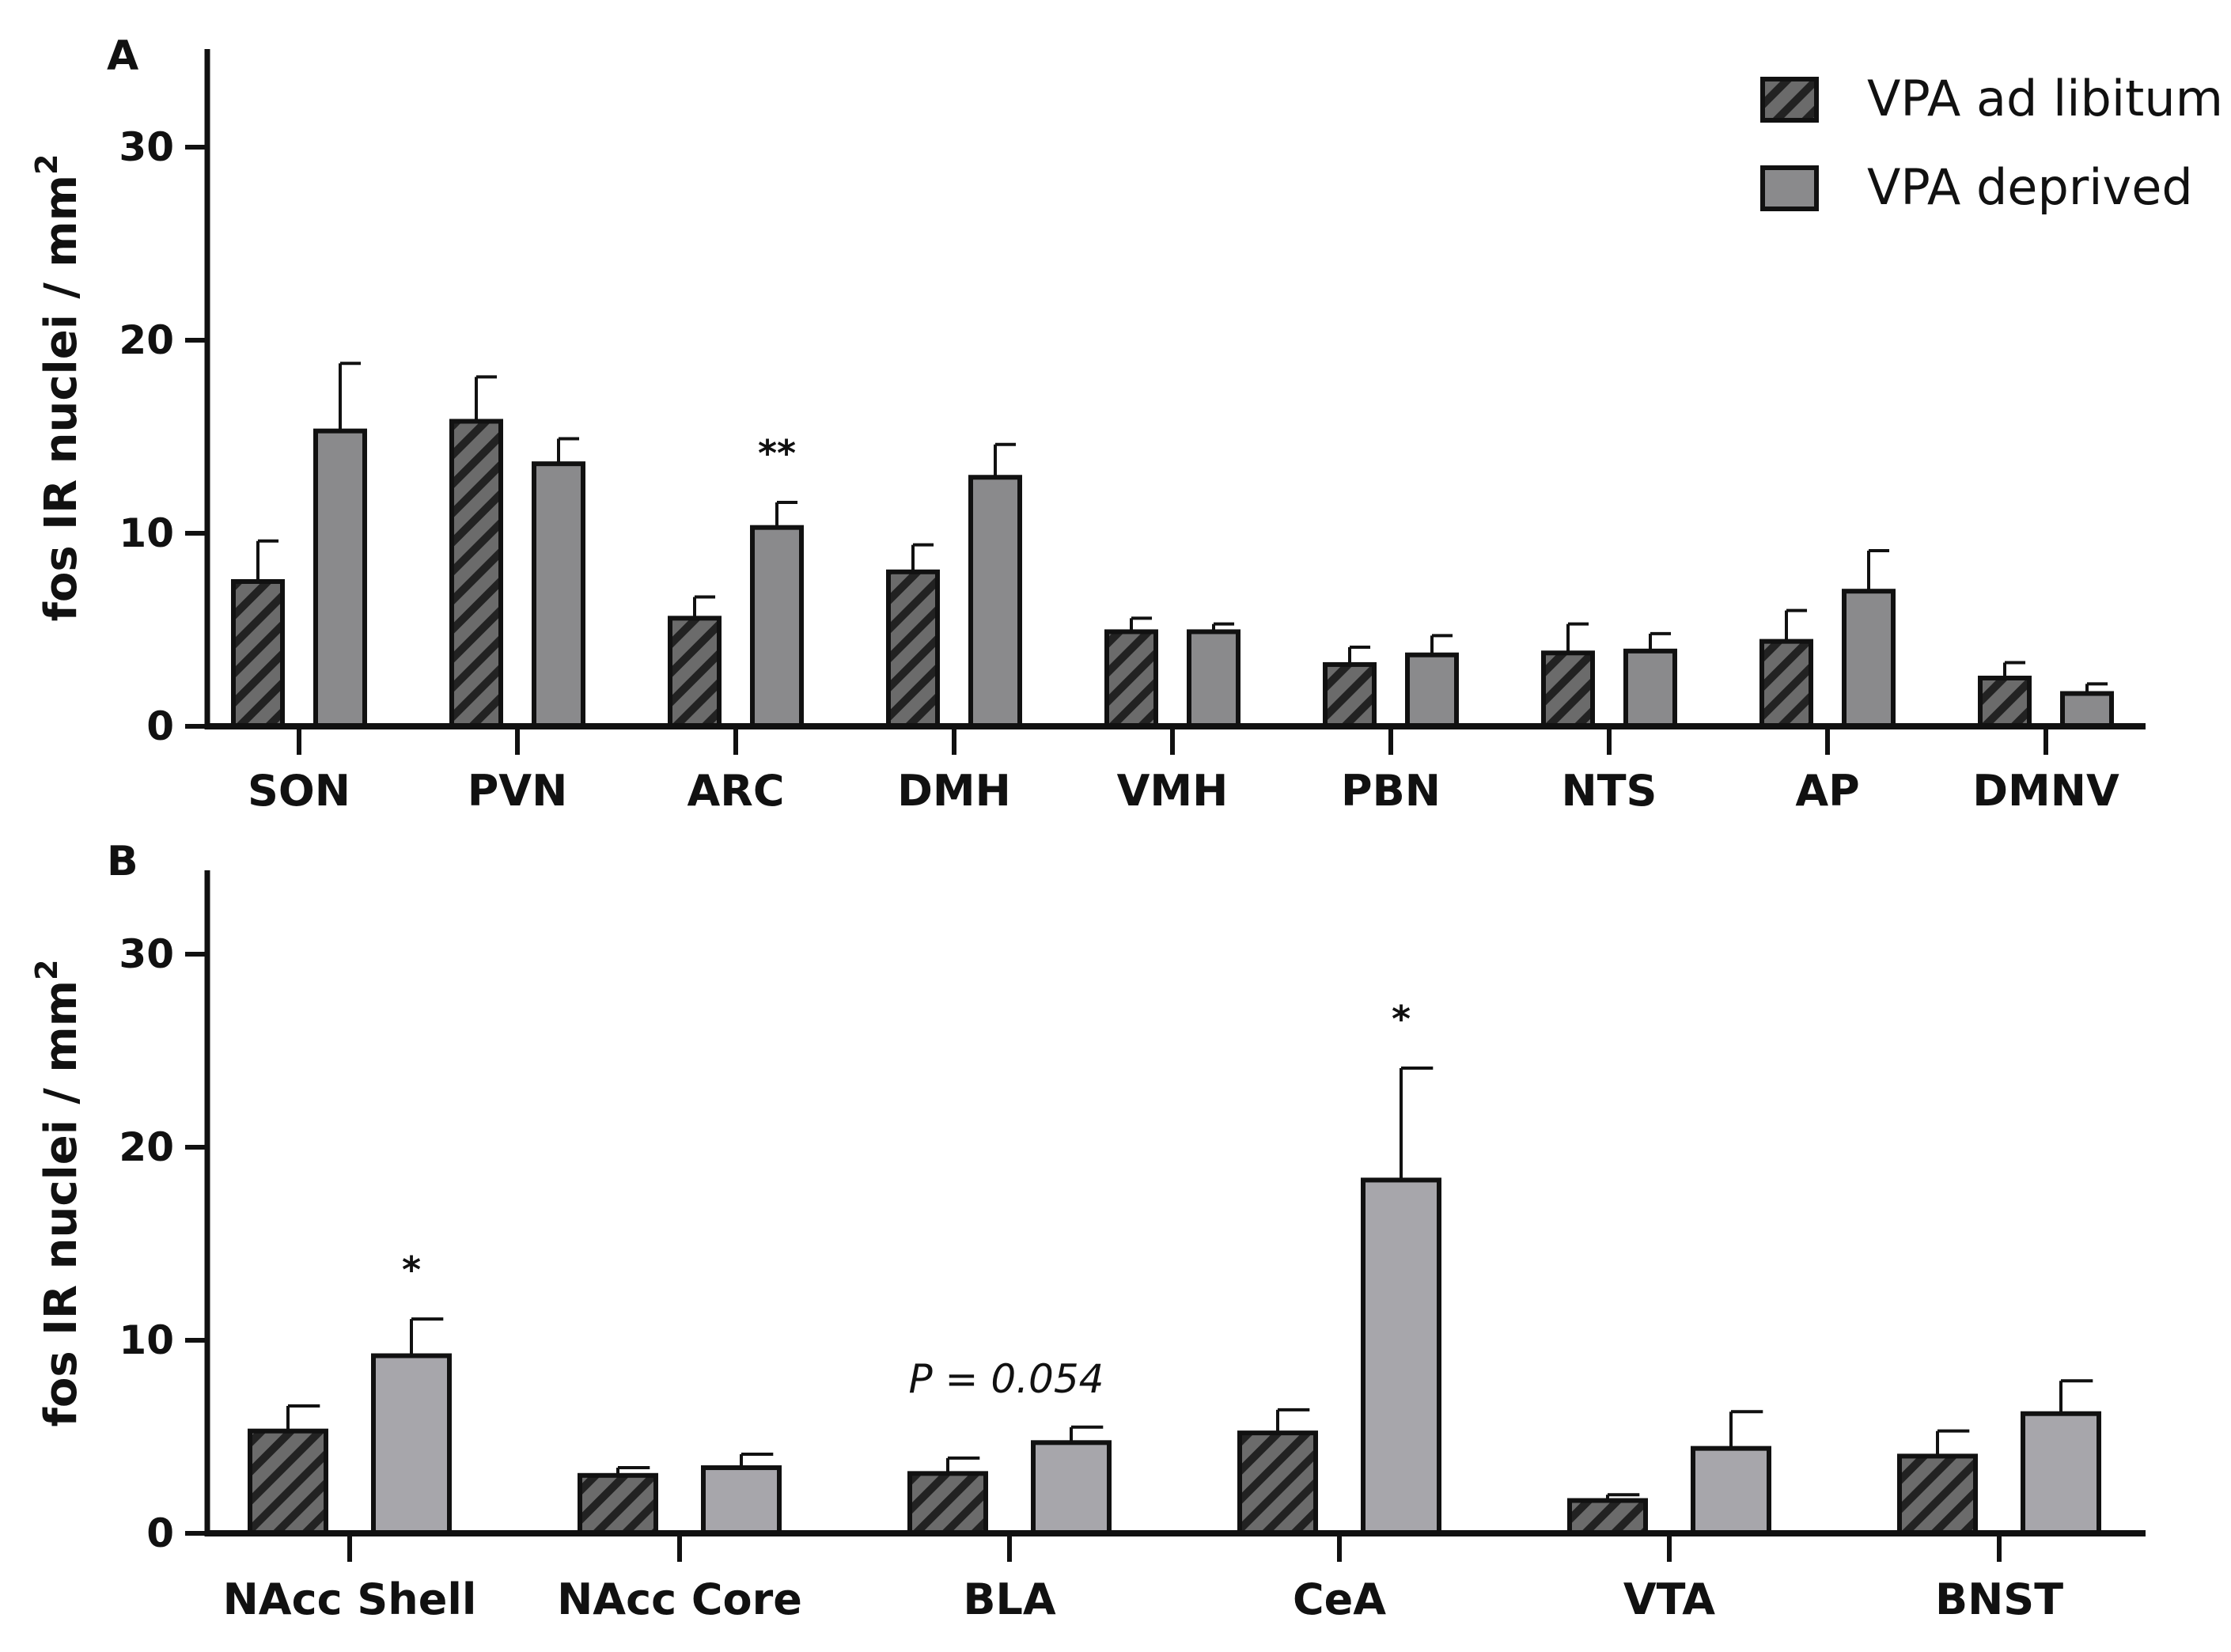  What do you see at coordinates (947, 1504) in the screenshot?
I see `bar-bla-ad-libitum` at bounding box center [947, 1504].